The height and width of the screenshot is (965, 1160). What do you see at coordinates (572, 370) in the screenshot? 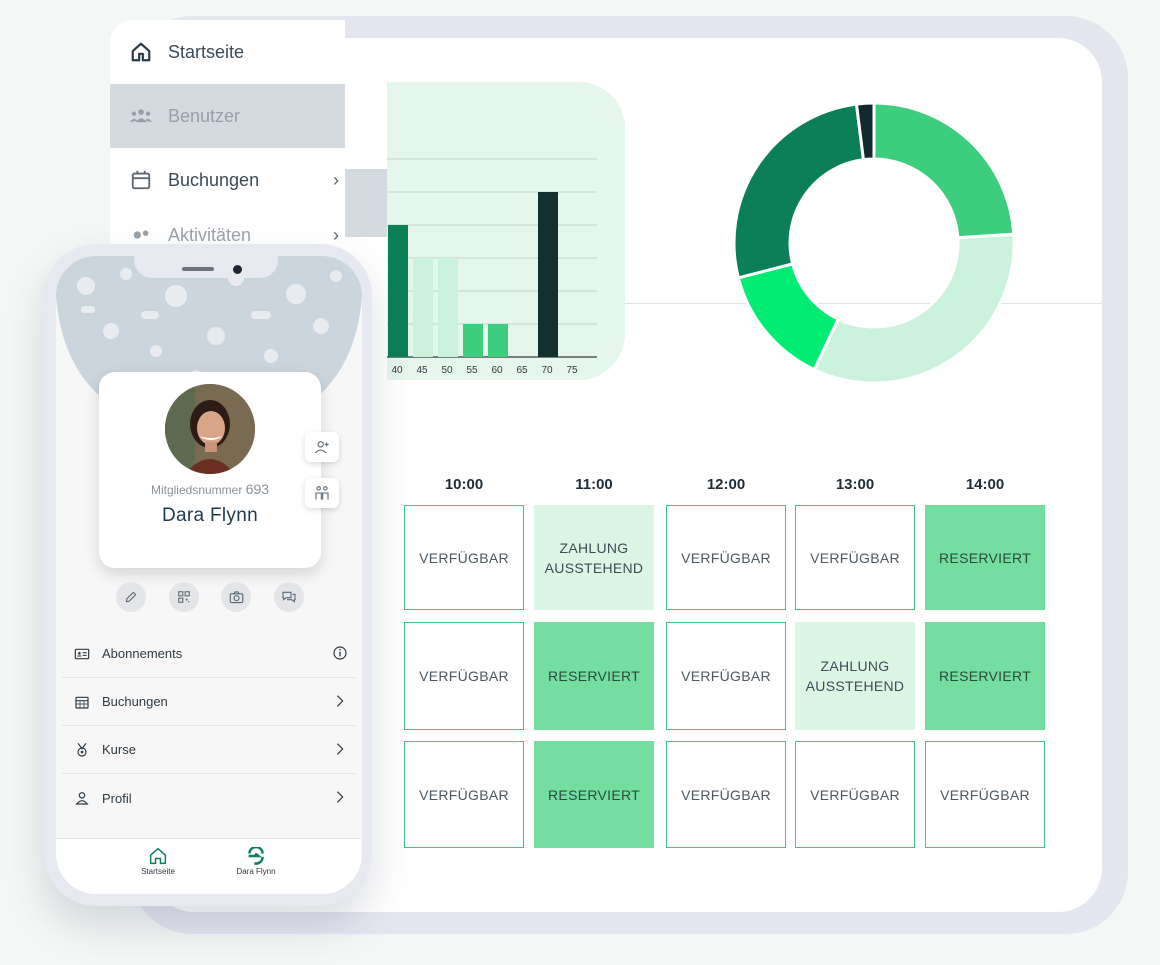
I see `x-tick-label: 75` at bounding box center [572, 370].